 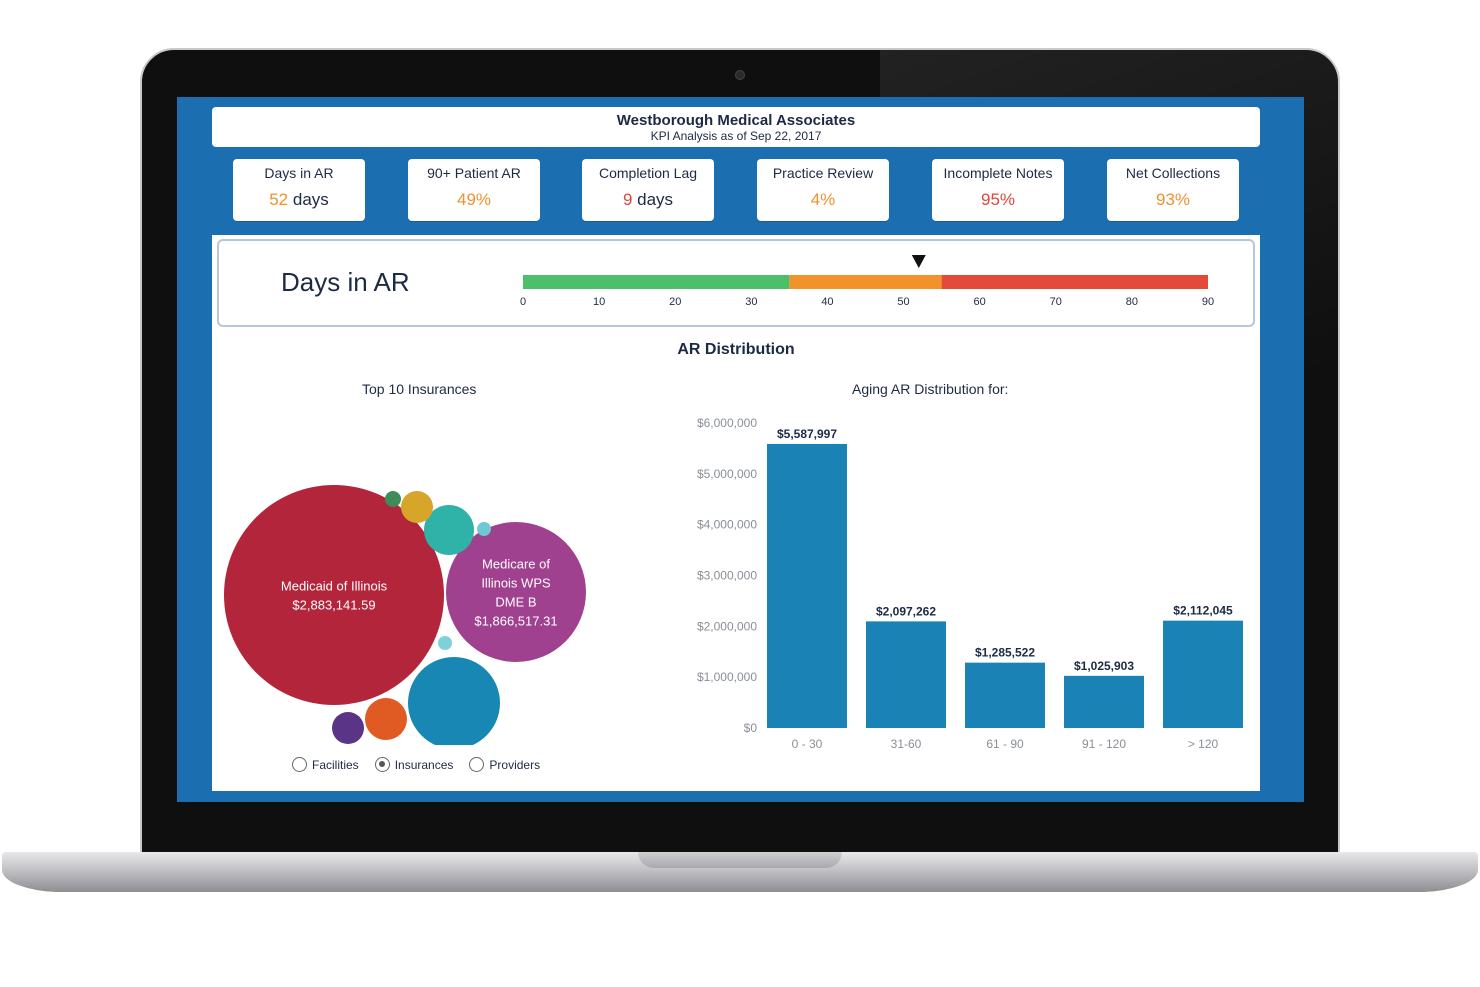 What do you see at coordinates (648, 173) in the screenshot?
I see `kpi-label: Completion Lag` at bounding box center [648, 173].